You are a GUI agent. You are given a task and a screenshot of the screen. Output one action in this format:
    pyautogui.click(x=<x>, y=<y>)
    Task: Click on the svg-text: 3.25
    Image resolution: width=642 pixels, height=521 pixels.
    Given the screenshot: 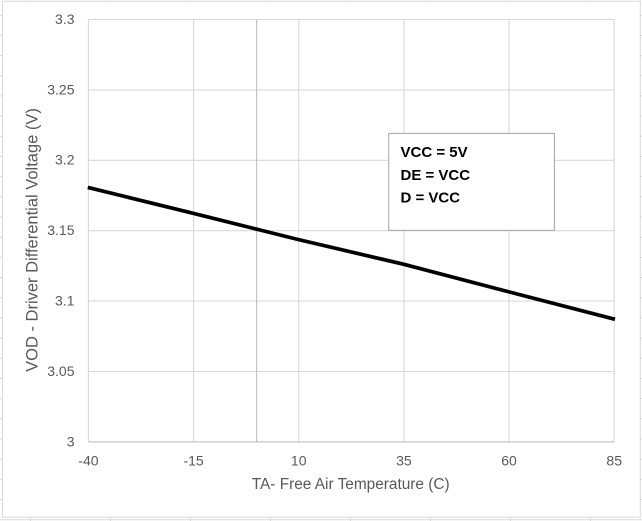 What is the action you would take?
    pyautogui.click(x=60, y=89)
    